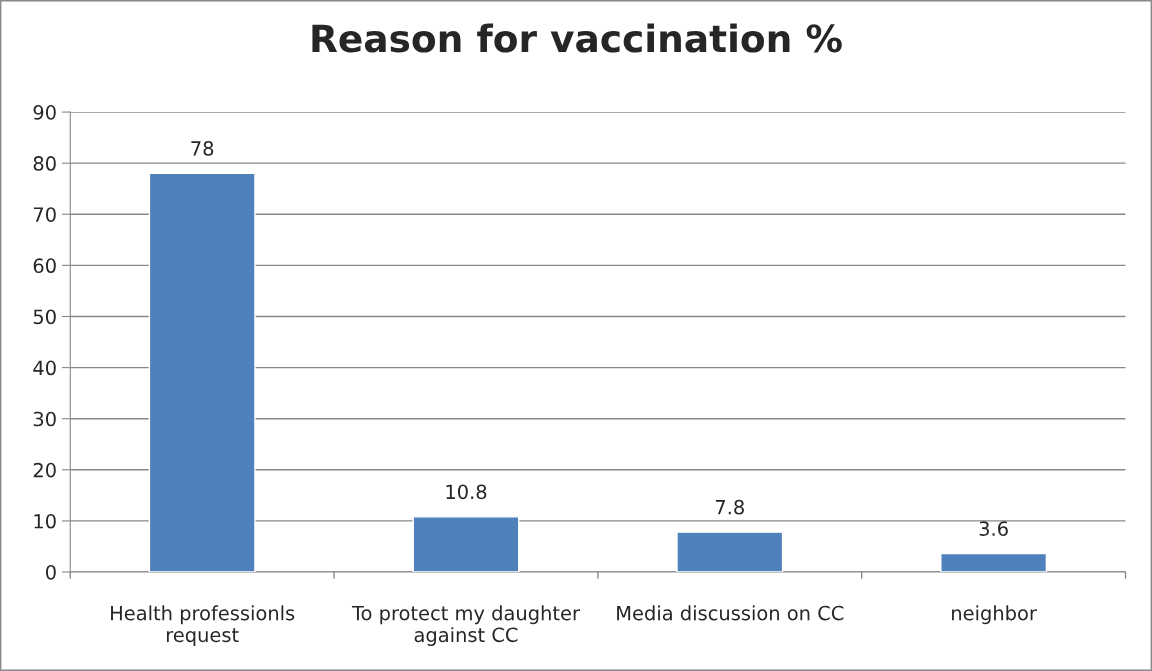 This screenshot has height=671, width=1152. Describe the element at coordinates (44, 368) in the screenshot. I see `y-tick-label: 40` at that location.